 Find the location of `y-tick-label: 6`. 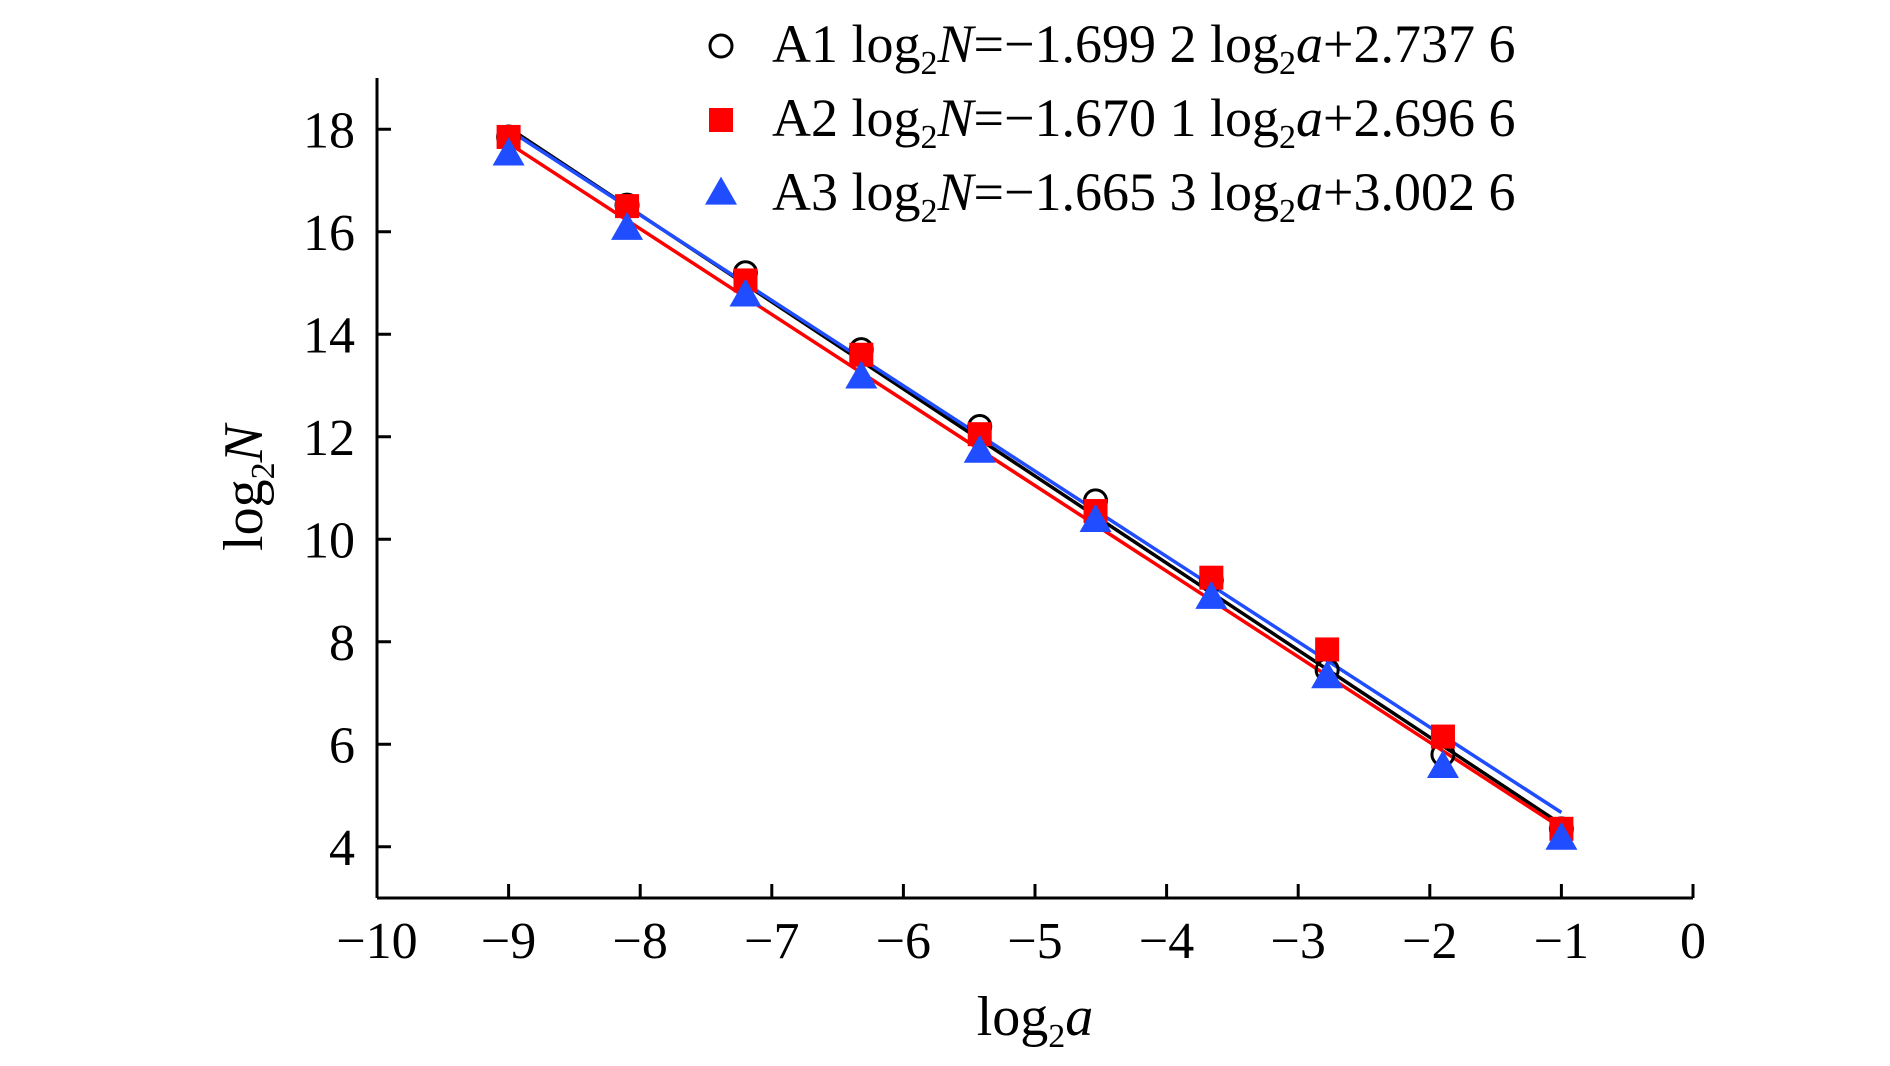

y-tick-label: 6 is located at coordinates (342, 745).